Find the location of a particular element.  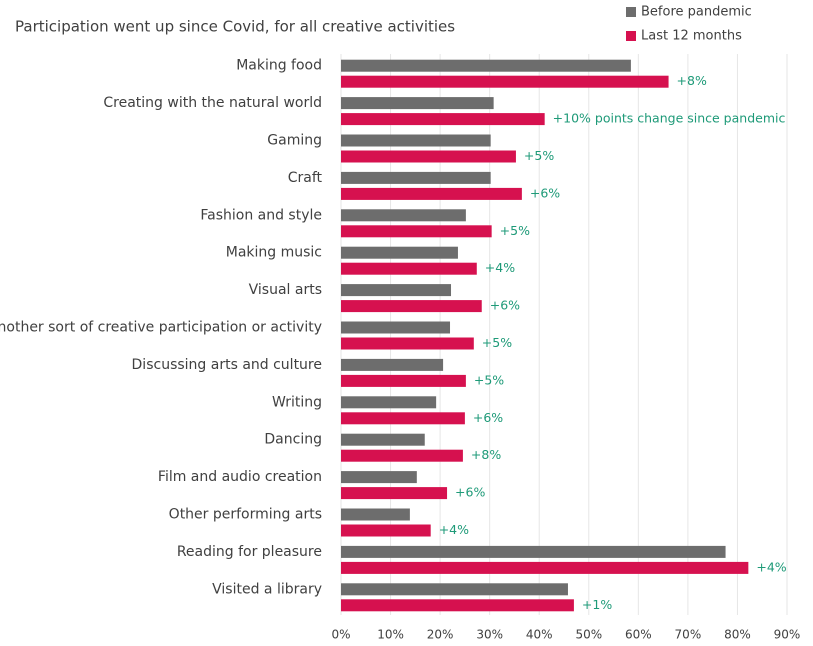

y-tick-label: Creating with the natural world is located at coordinates (212, 103).